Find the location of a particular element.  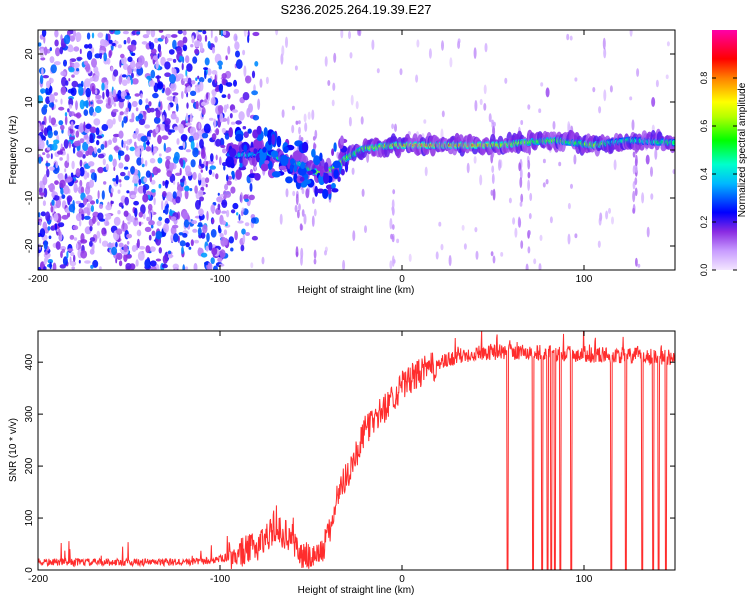

y-tick-label: 20 is located at coordinates (29, 54).